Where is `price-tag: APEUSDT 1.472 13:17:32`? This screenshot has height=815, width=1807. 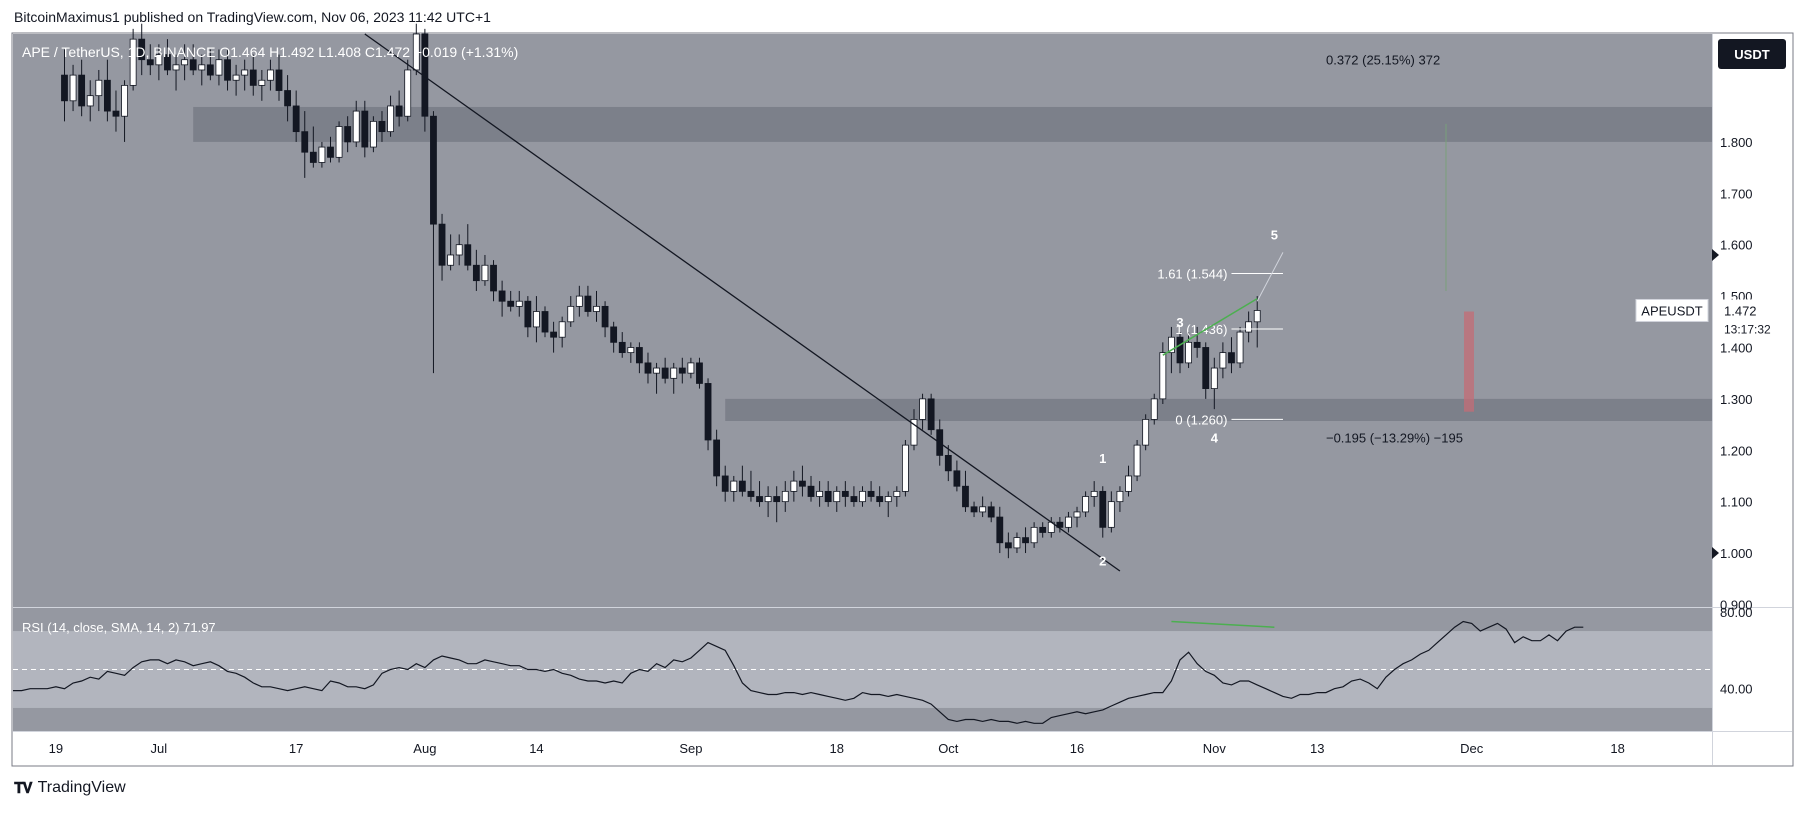
price-tag: APEUSDT 1.472 13:17:32 is located at coordinates (1712, 319).